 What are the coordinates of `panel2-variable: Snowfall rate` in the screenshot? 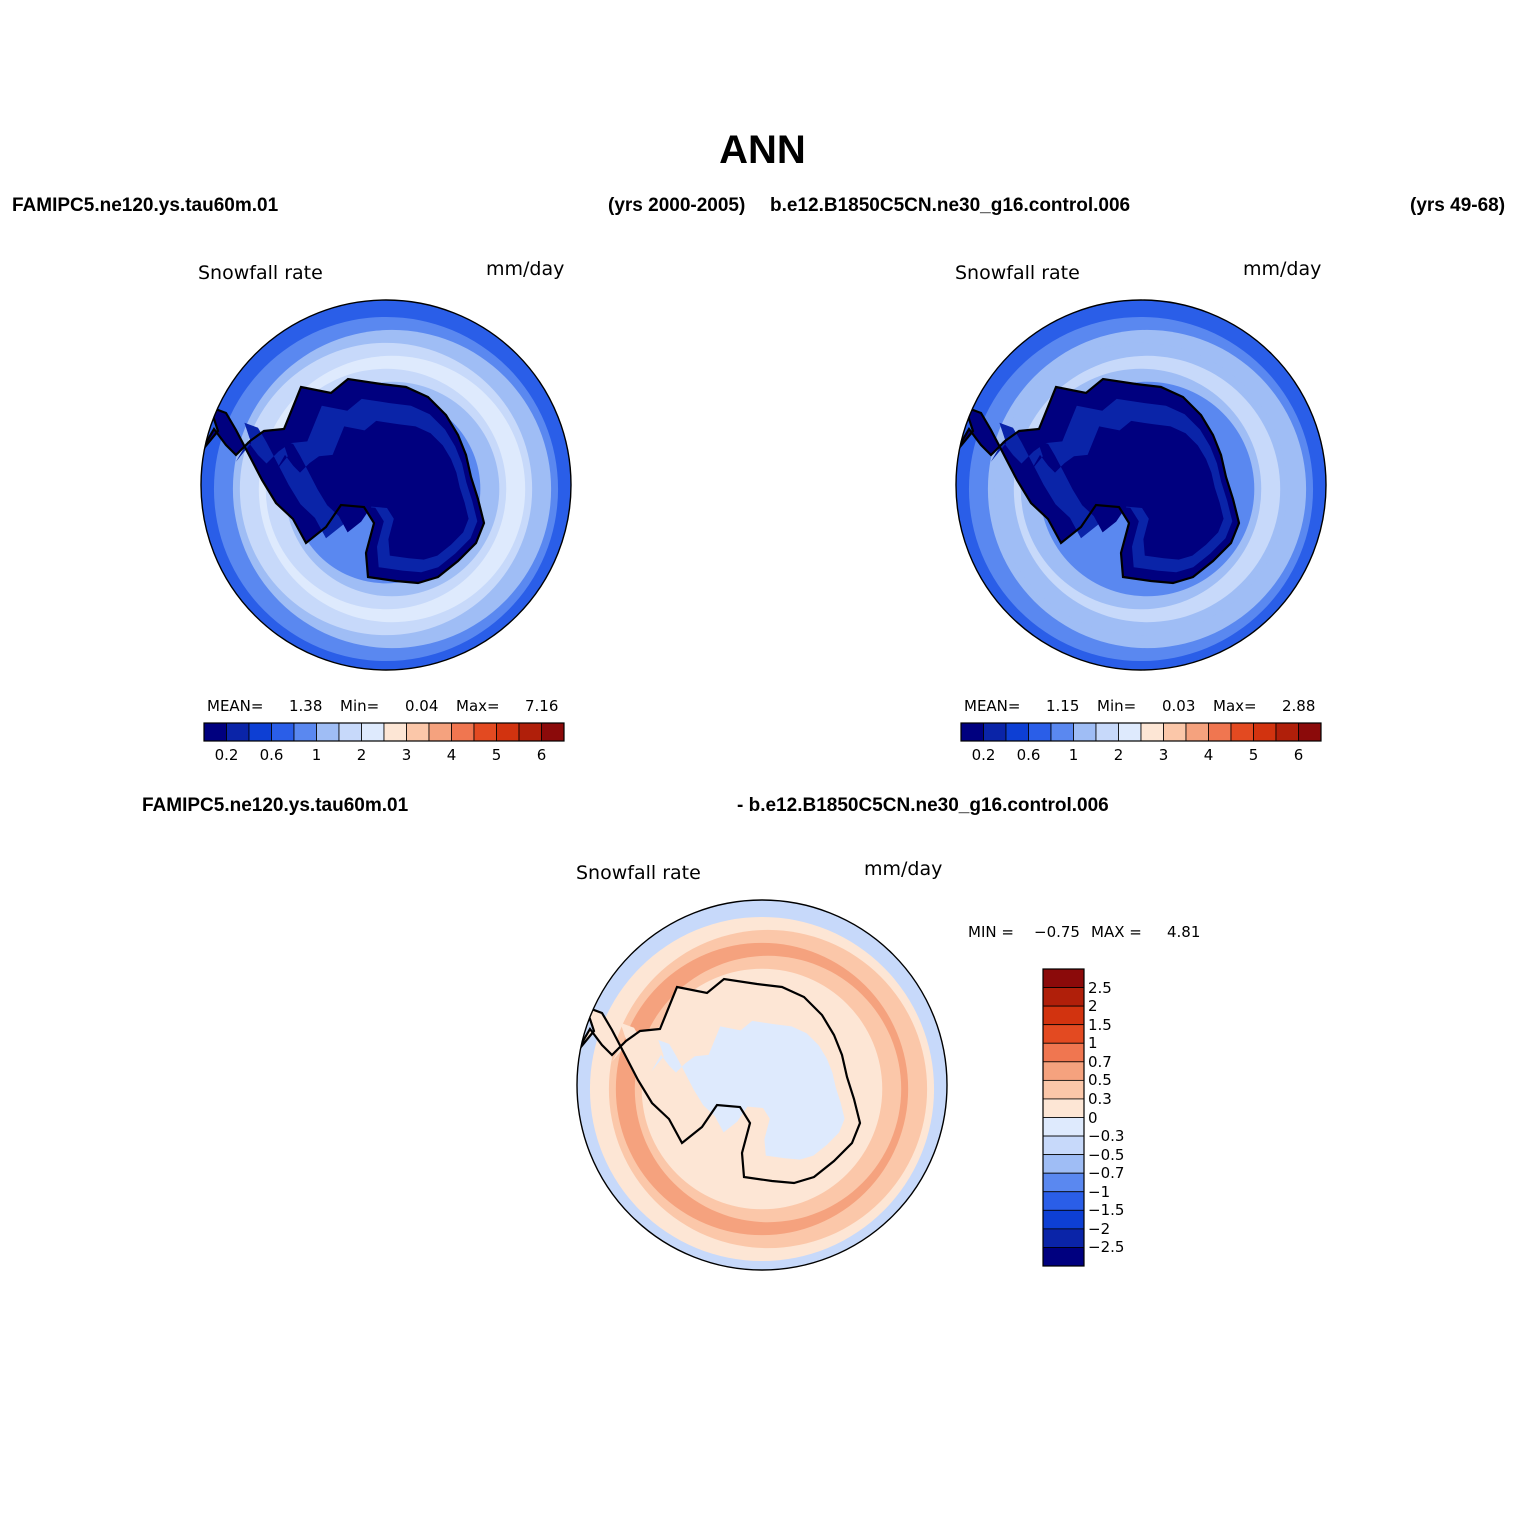 It's located at (1017, 273).